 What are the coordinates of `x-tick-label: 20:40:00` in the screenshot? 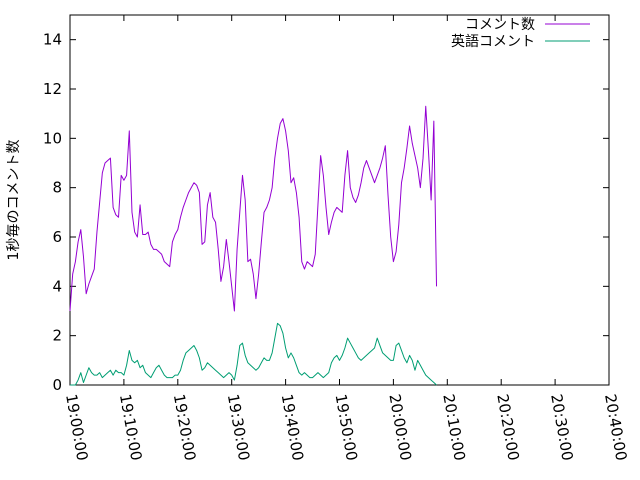 It's located at (615, 427).